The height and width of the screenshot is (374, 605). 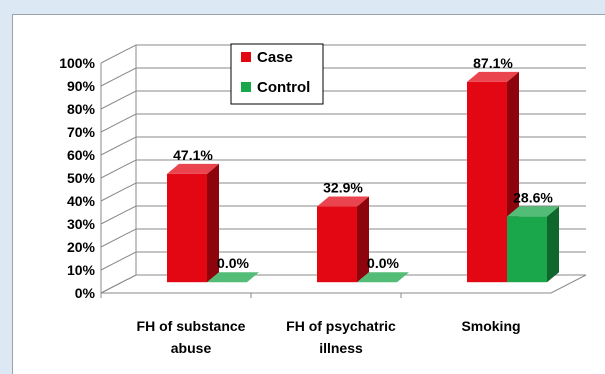 What do you see at coordinates (246, 87) in the screenshot?
I see `legend-swatch-control` at bounding box center [246, 87].